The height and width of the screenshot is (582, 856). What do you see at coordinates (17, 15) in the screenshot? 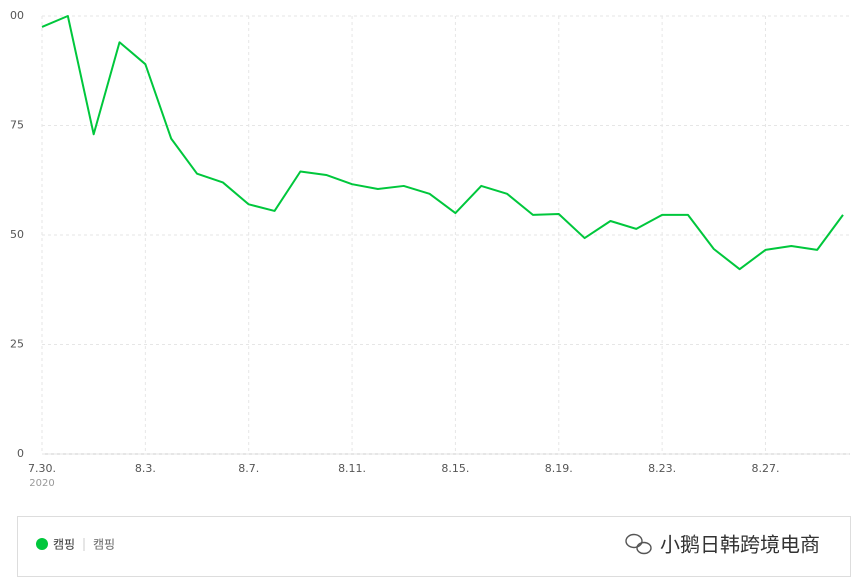
I see `y-tick-label: 00` at bounding box center [17, 15].